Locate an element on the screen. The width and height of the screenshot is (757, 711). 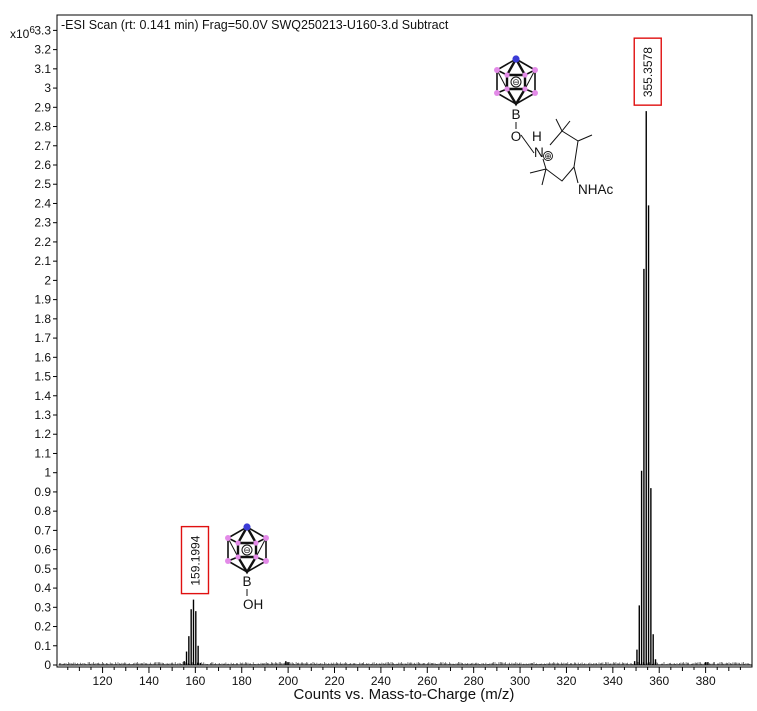
y-tick-label: 2.9 is located at coordinates (42, 107).